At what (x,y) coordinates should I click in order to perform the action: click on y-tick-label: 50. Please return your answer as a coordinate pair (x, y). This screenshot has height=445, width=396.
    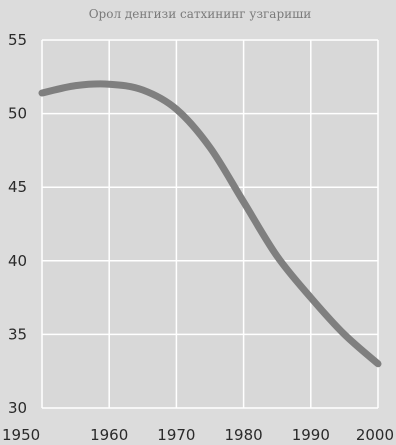
    Looking at the image, I should click on (17, 114).